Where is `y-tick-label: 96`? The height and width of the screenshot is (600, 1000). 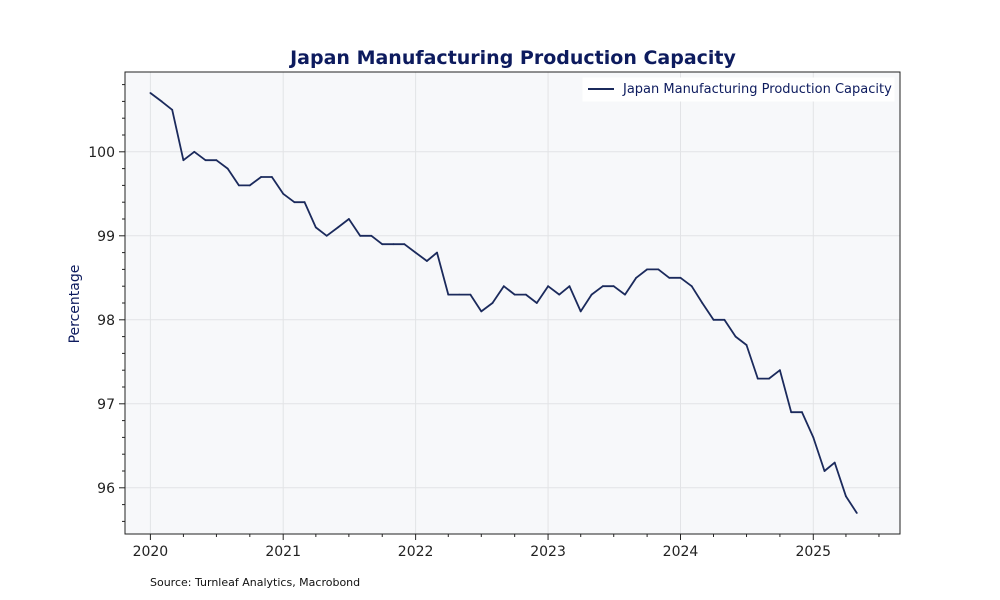 y-tick-label: 96 is located at coordinates (106, 489).